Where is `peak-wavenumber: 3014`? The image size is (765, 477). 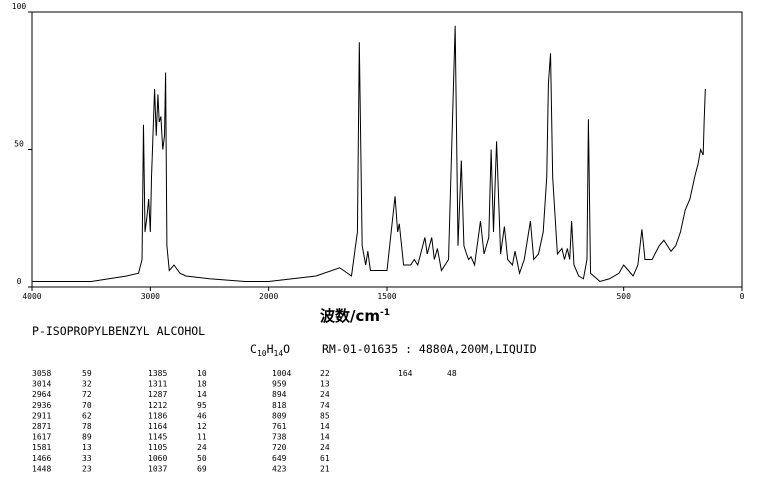
peak-wavenumber: 3014 is located at coordinates (41, 384).